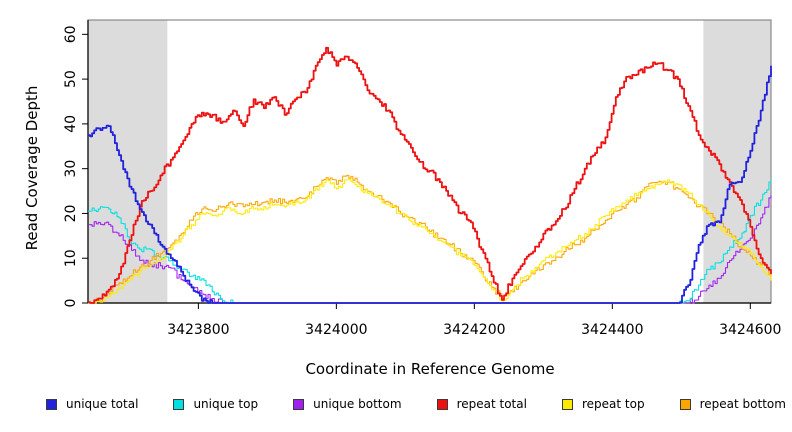 Image resolution: width=792 pixels, height=432 pixels. Describe the element at coordinates (742, 404) in the screenshot. I see `legend-label-repeat-bottom: repeat bottom` at that location.